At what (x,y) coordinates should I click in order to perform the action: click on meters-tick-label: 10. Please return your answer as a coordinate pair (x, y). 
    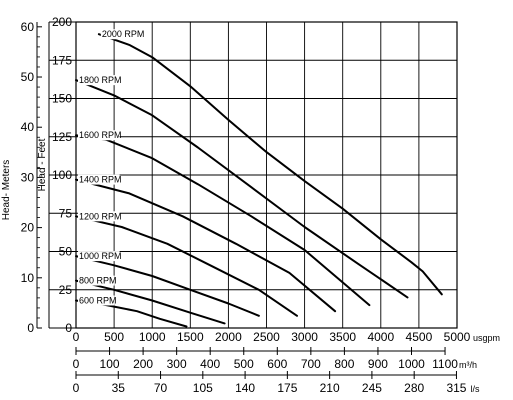
    Looking at the image, I should click on (28, 278).